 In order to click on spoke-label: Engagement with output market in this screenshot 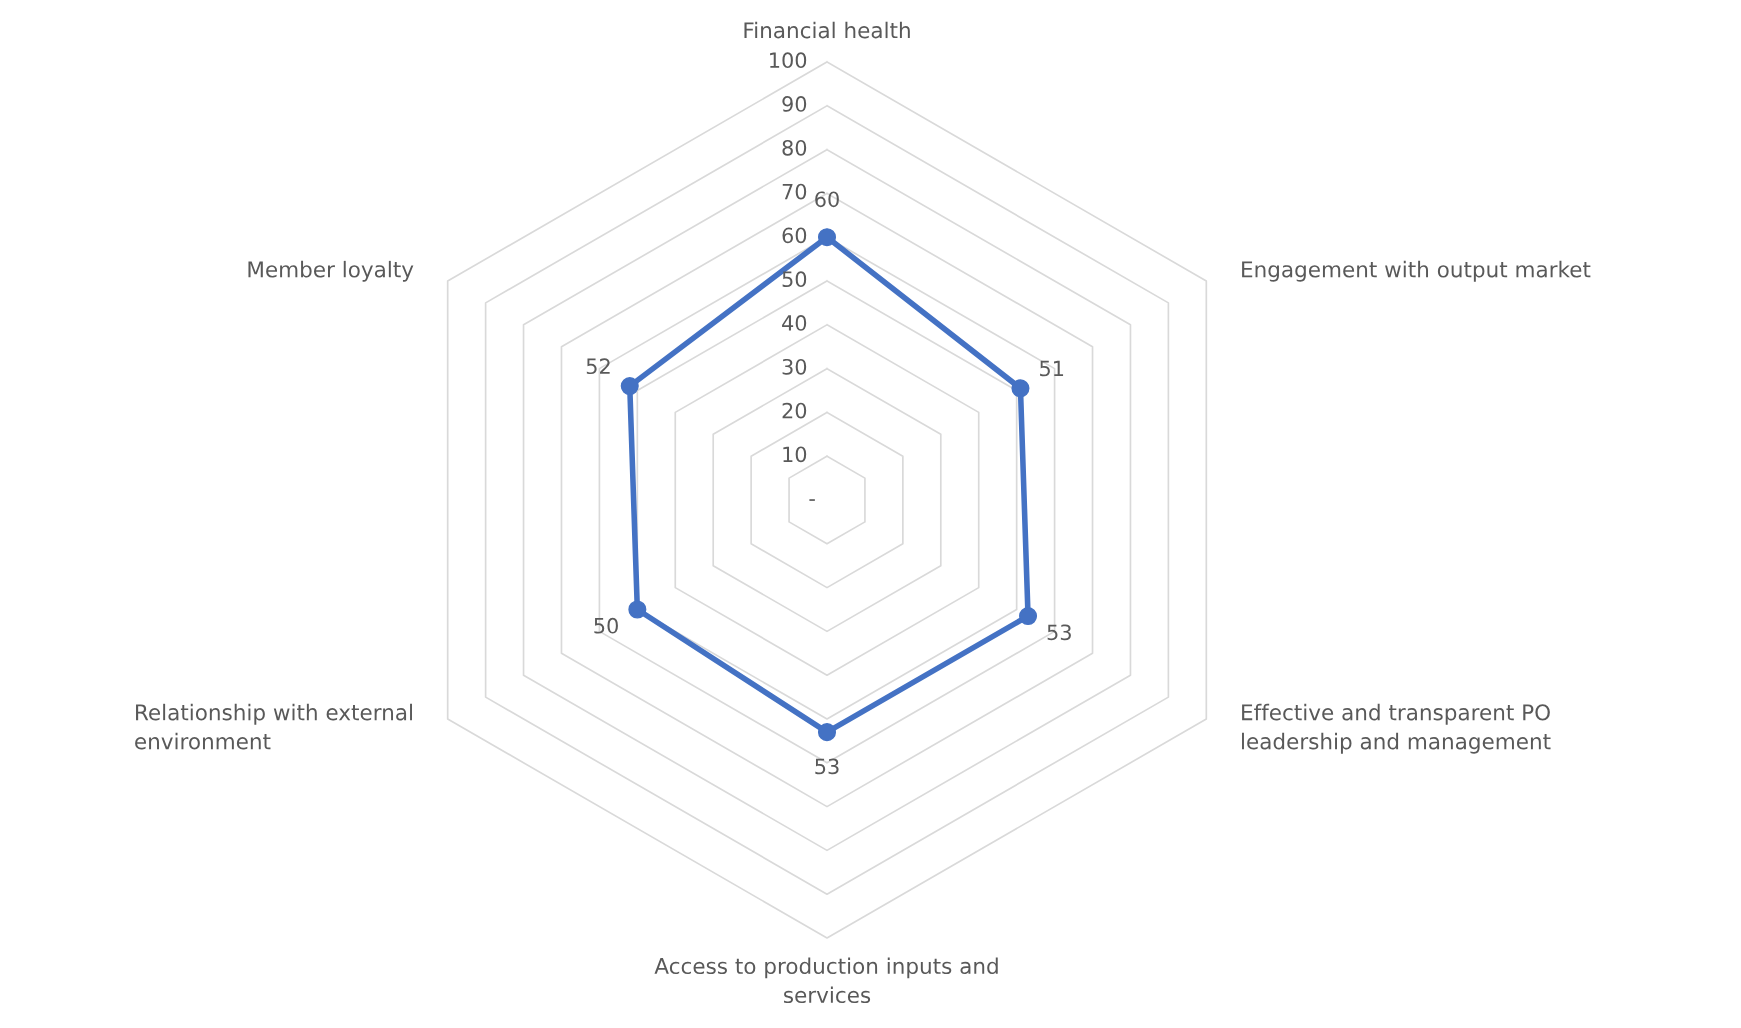, I will do `click(1416, 271)`.